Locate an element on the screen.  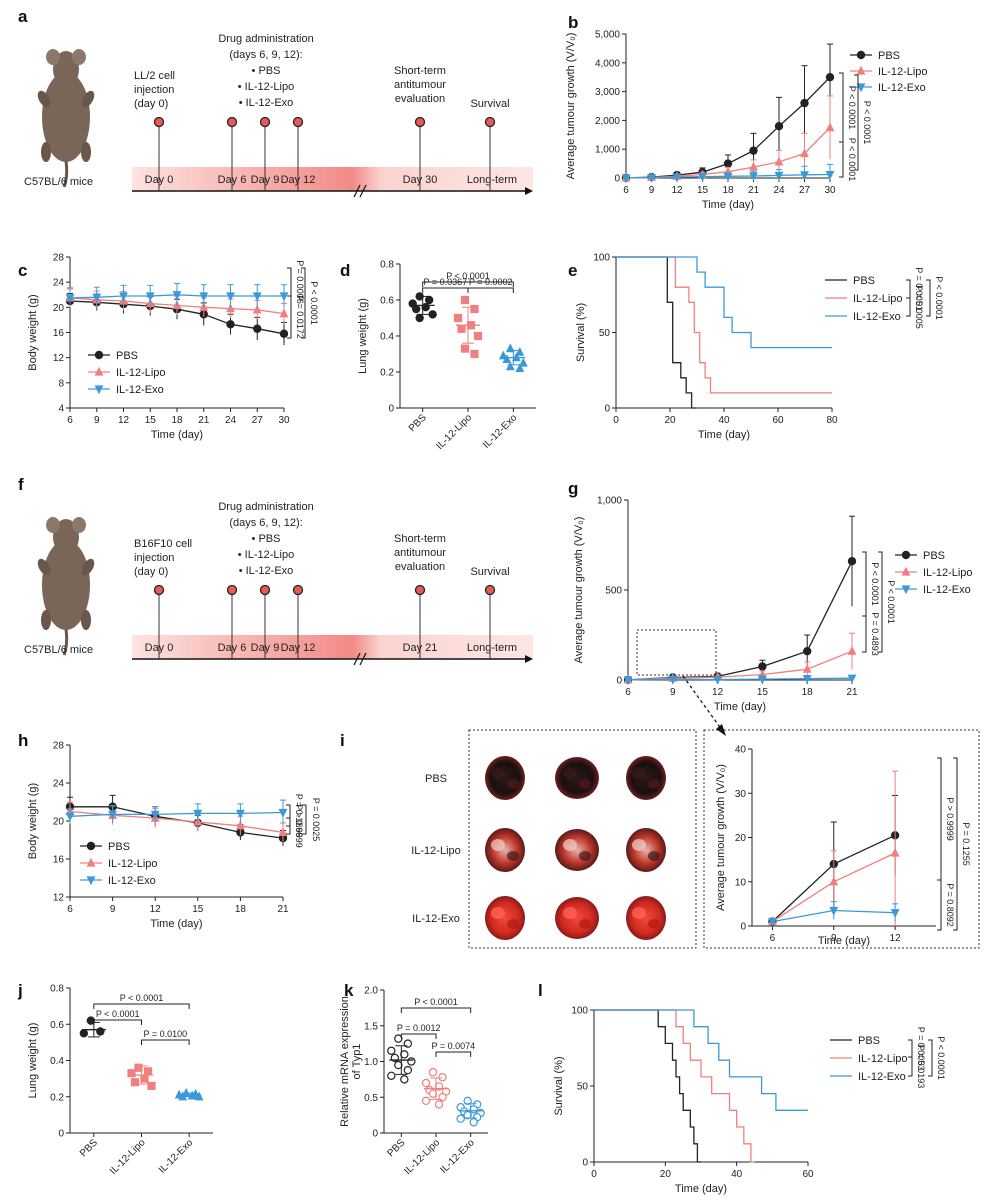
x-tick-label: 80 is located at coordinates (832, 420).